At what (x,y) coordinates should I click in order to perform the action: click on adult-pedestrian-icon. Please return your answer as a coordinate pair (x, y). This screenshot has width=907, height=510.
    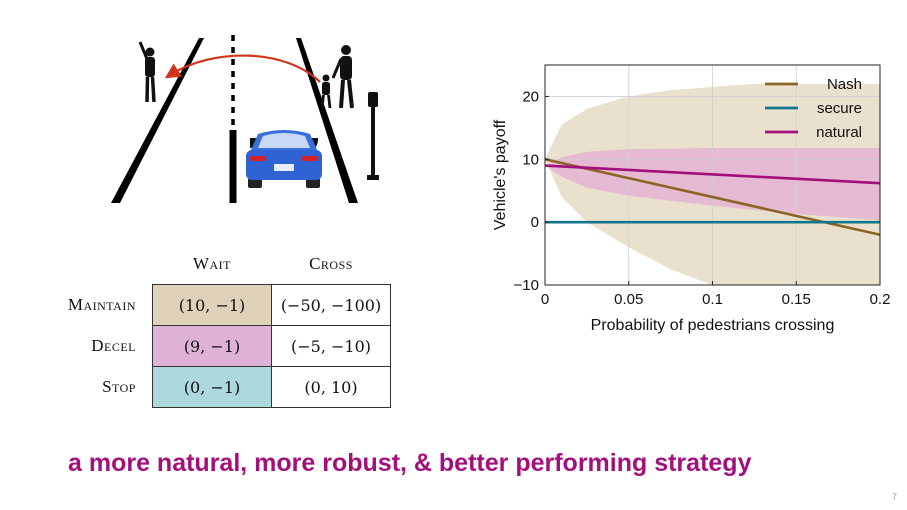
    Looking at the image, I should click on (342, 77).